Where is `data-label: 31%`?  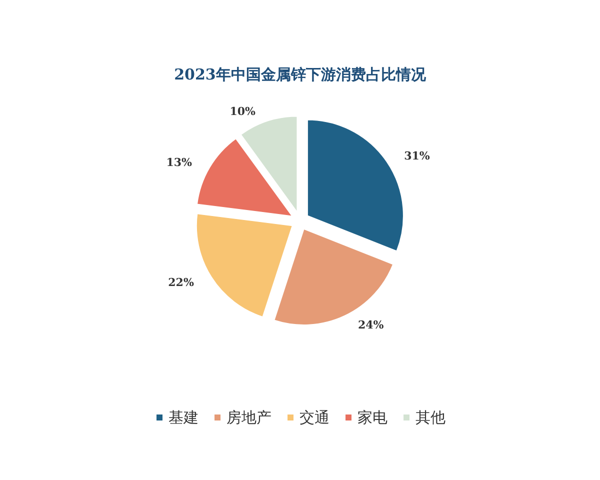
data-label: 31% is located at coordinates (417, 156).